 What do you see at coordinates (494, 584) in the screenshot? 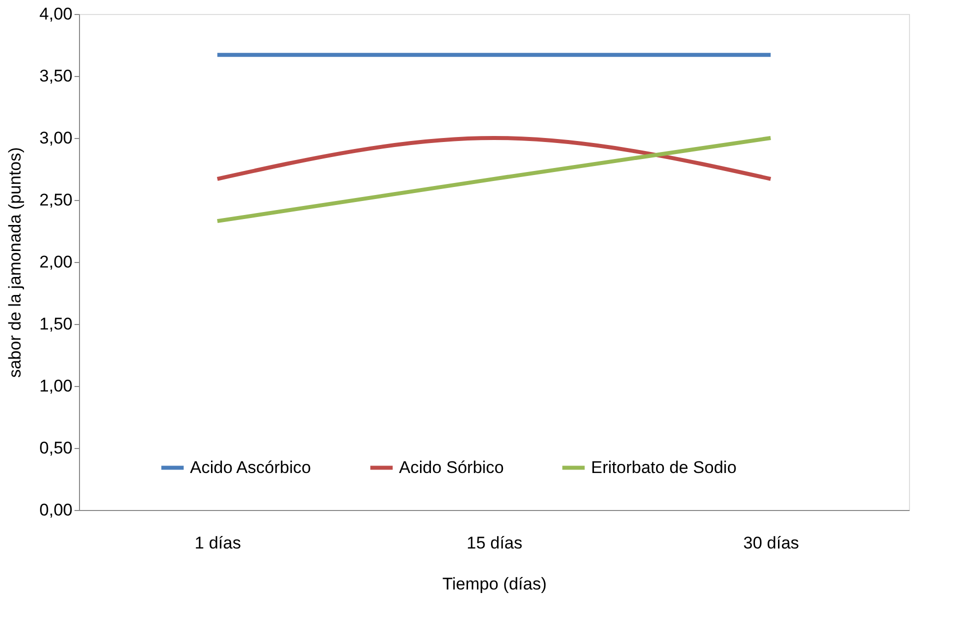
I see `x-axis-title: Tiempo (días)` at bounding box center [494, 584].